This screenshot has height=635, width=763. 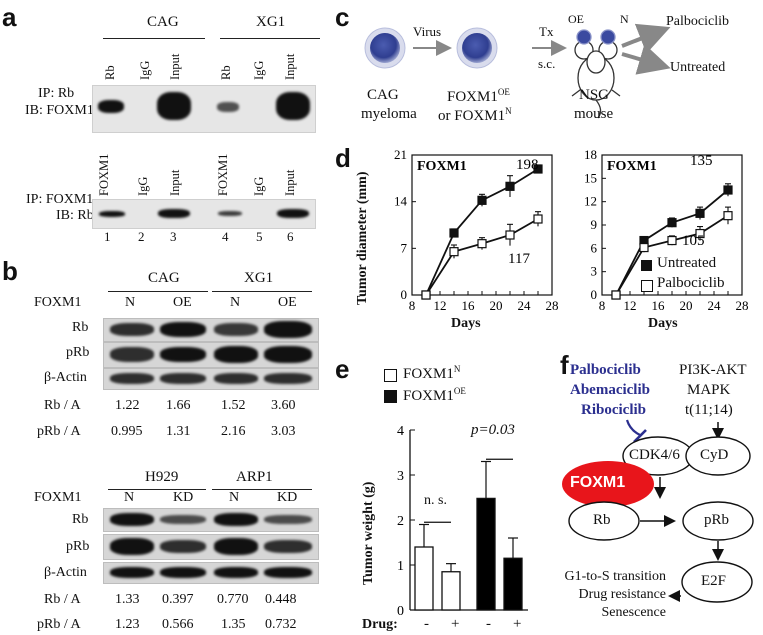 I want to click on mouse-label: mouse, so click(x=594, y=114).